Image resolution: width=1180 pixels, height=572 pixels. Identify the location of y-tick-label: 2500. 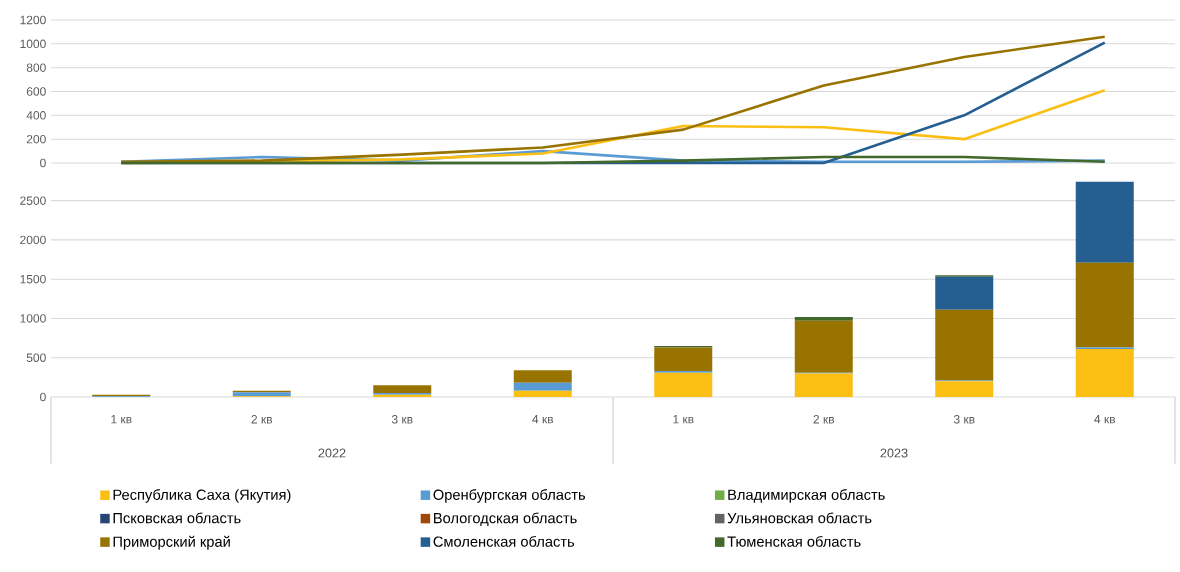
(33, 200).